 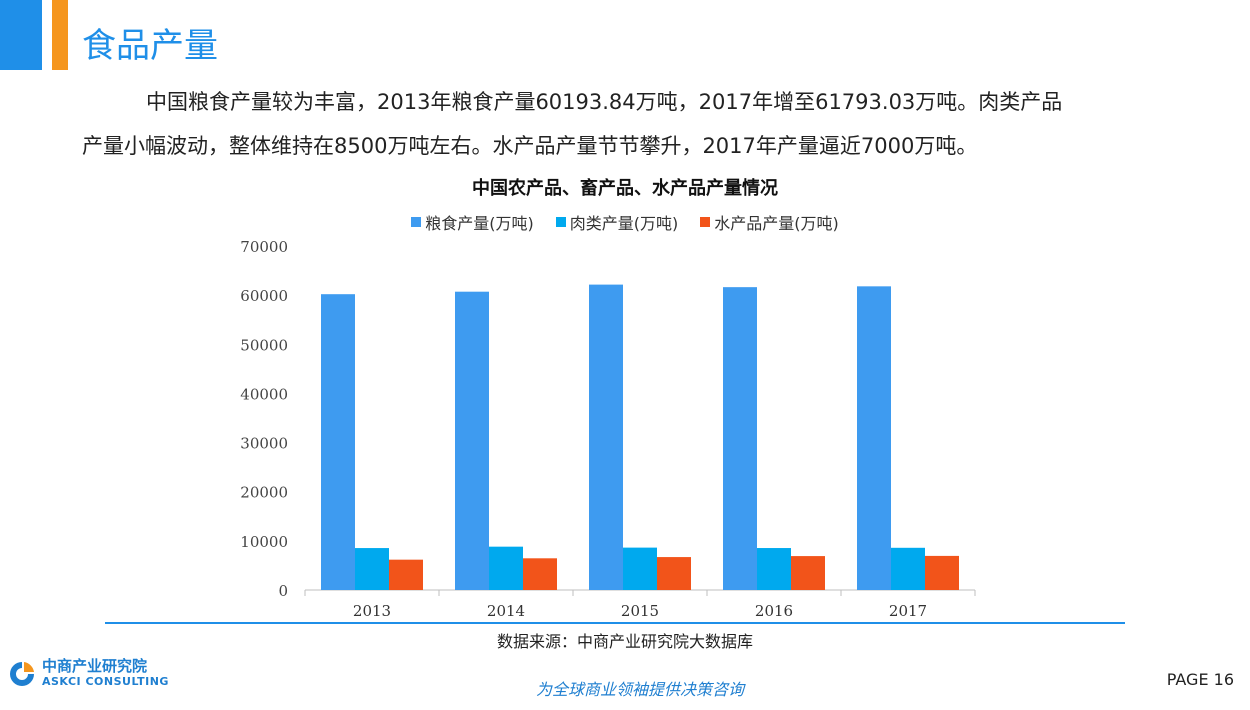 What do you see at coordinates (264, 247) in the screenshot?
I see `y-tick-label: 70000` at bounding box center [264, 247].